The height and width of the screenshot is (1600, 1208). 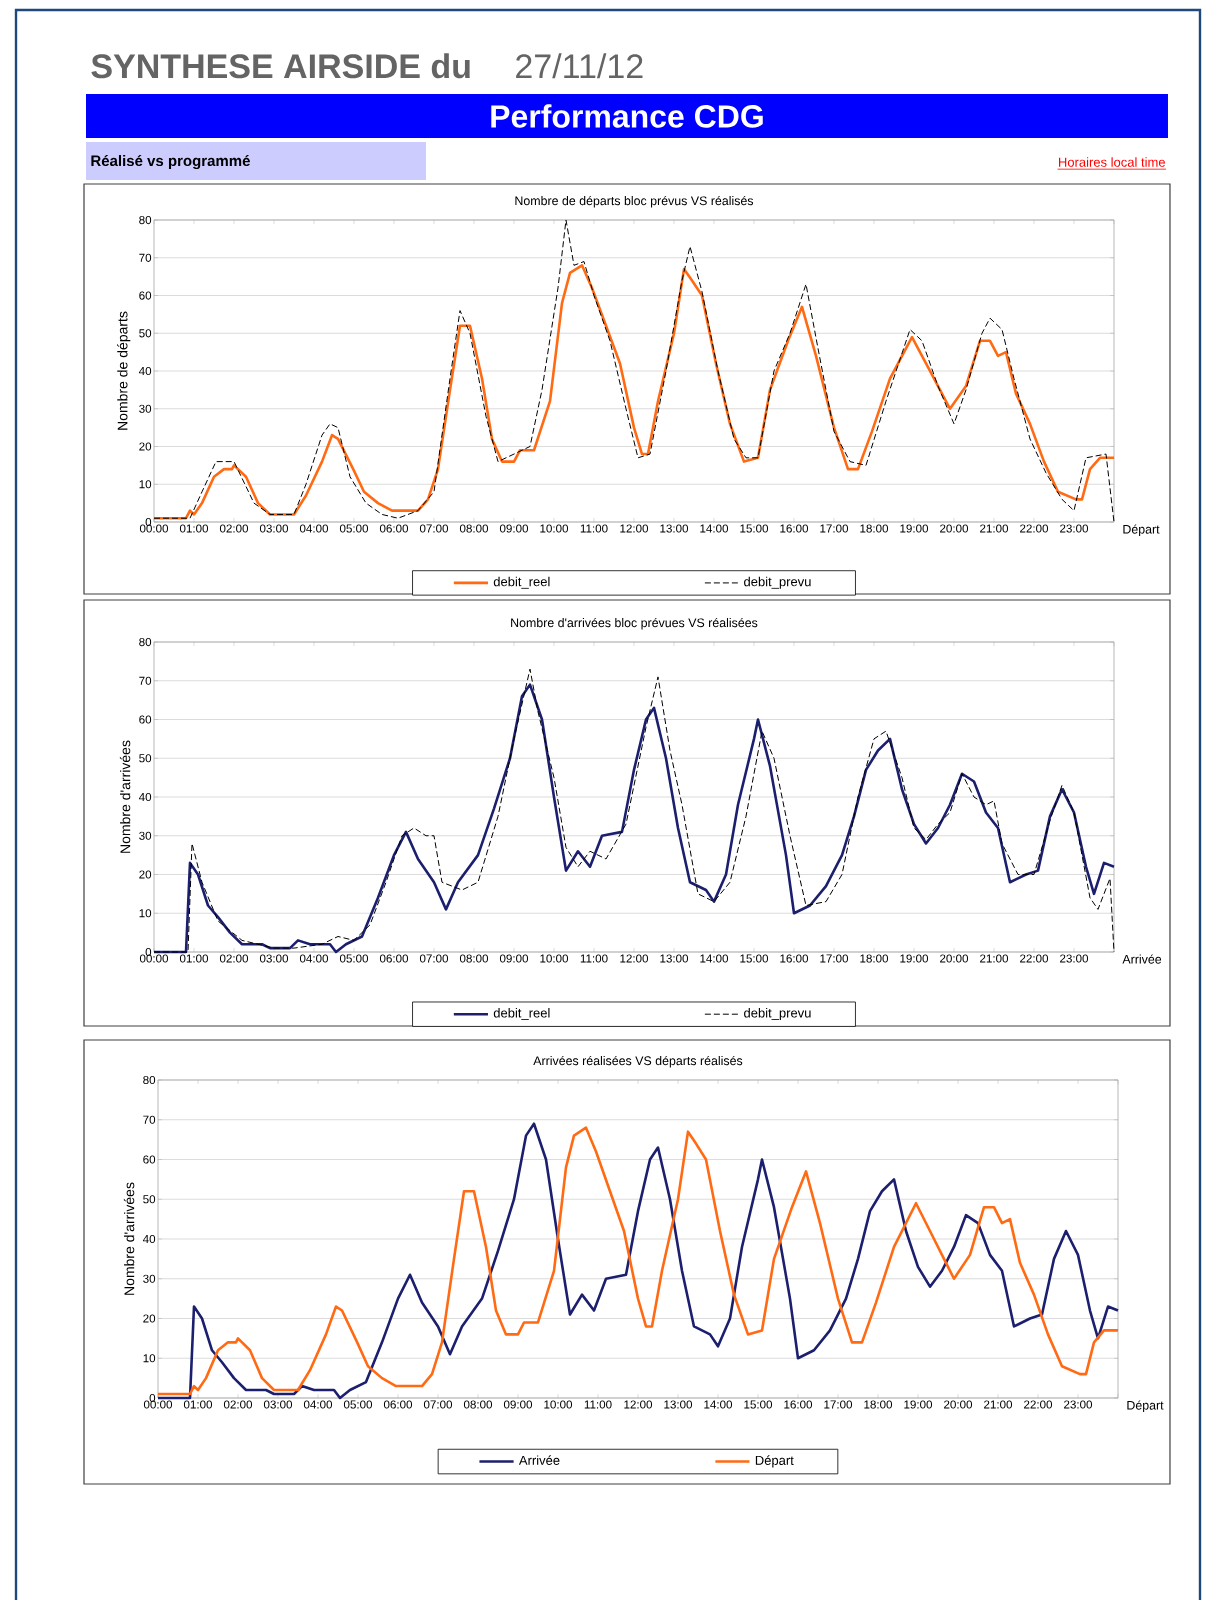 What do you see at coordinates (280, 66) in the screenshot?
I see `text: SYNTHESE AIRSIDE du` at bounding box center [280, 66].